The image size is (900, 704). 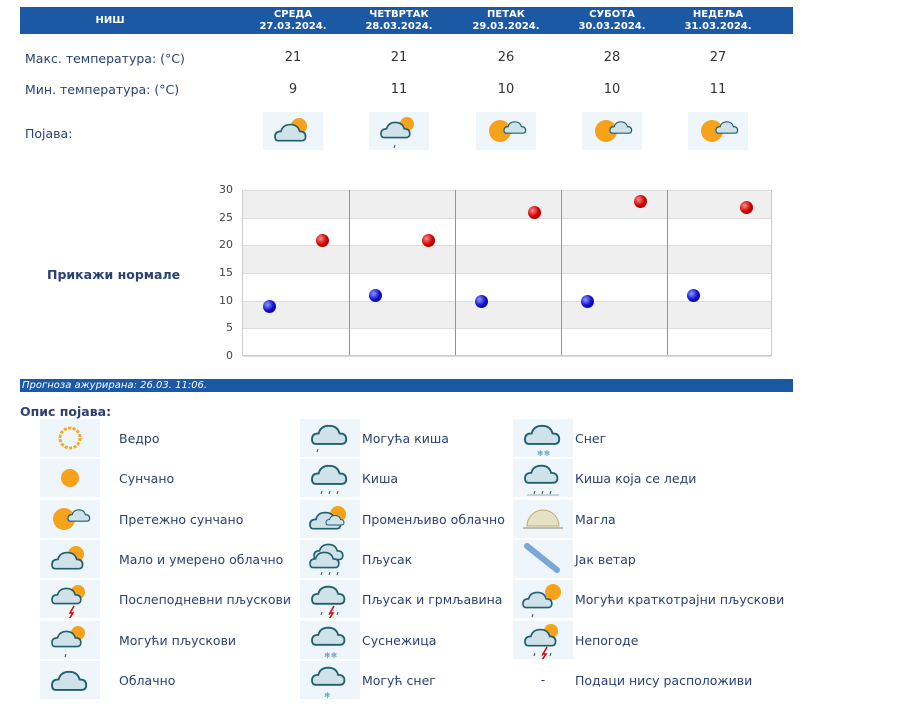 What do you see at coordinates (506, 57) in the screenshot?
I see `max-temp-value: 26` at bounding box center [506, 57].